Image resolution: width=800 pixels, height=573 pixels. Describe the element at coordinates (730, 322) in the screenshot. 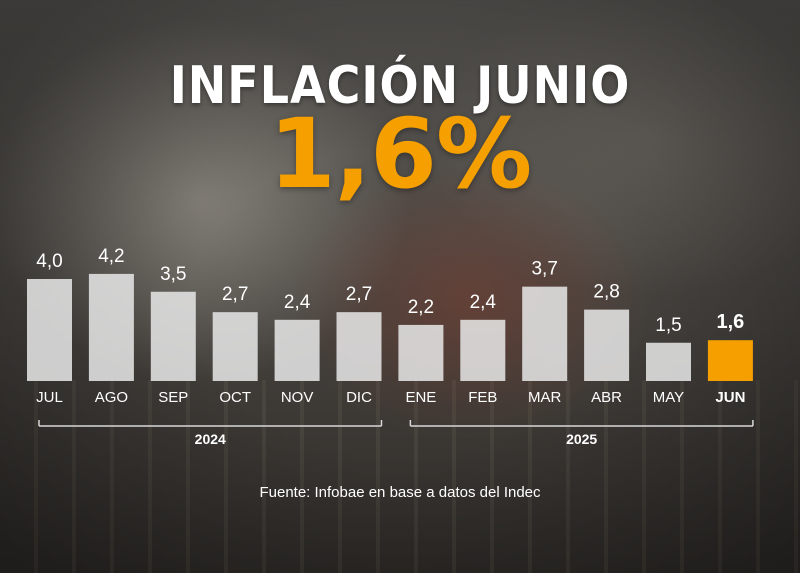

I see `value-label-jun: 1,6` at that location.